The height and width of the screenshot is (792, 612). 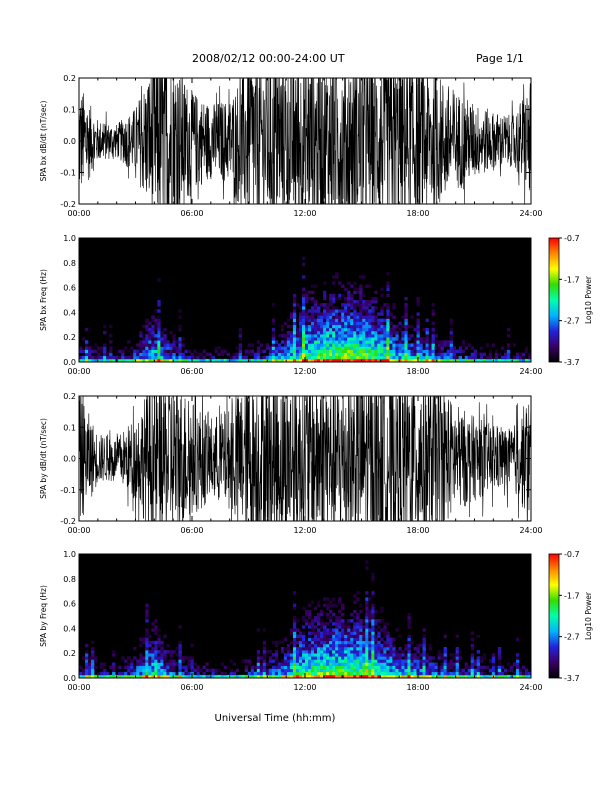 What do you see at coordinates (304, 371) in the screenshot?
I see `x-tick-label-1-2: 12:00` at bounding box center [304, 371].